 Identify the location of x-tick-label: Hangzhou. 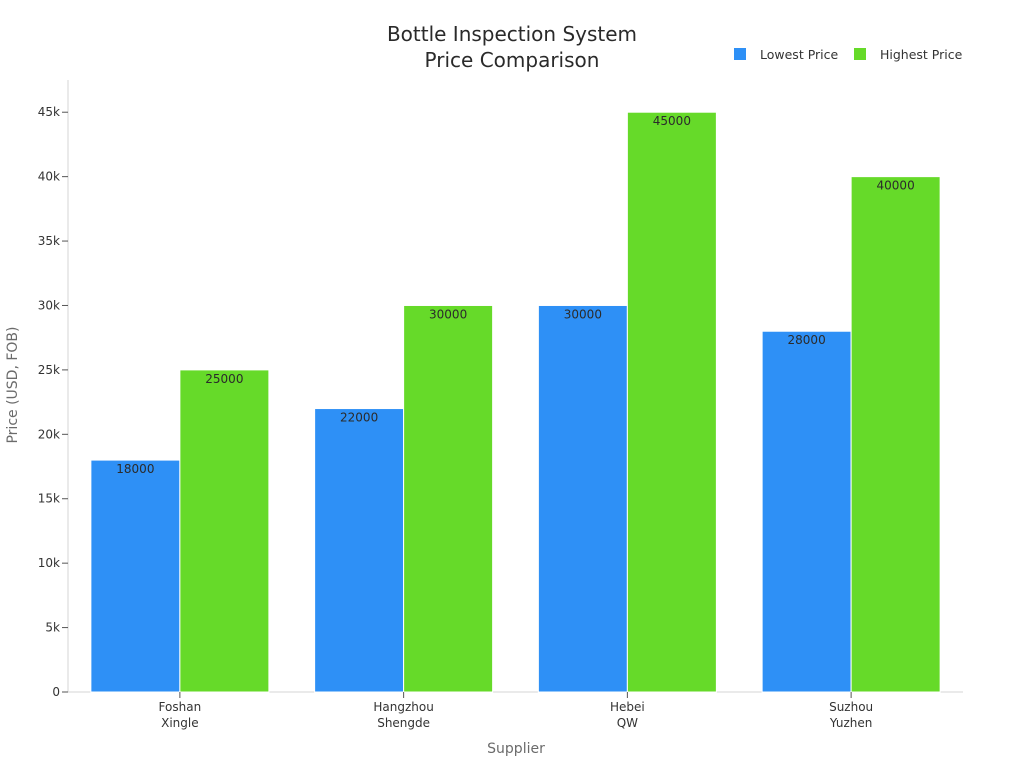
(403, 707).